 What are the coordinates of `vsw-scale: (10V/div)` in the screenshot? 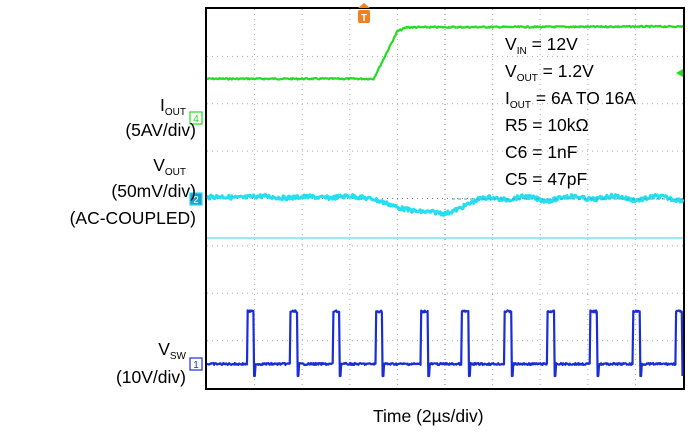 It's located at (150, 377).